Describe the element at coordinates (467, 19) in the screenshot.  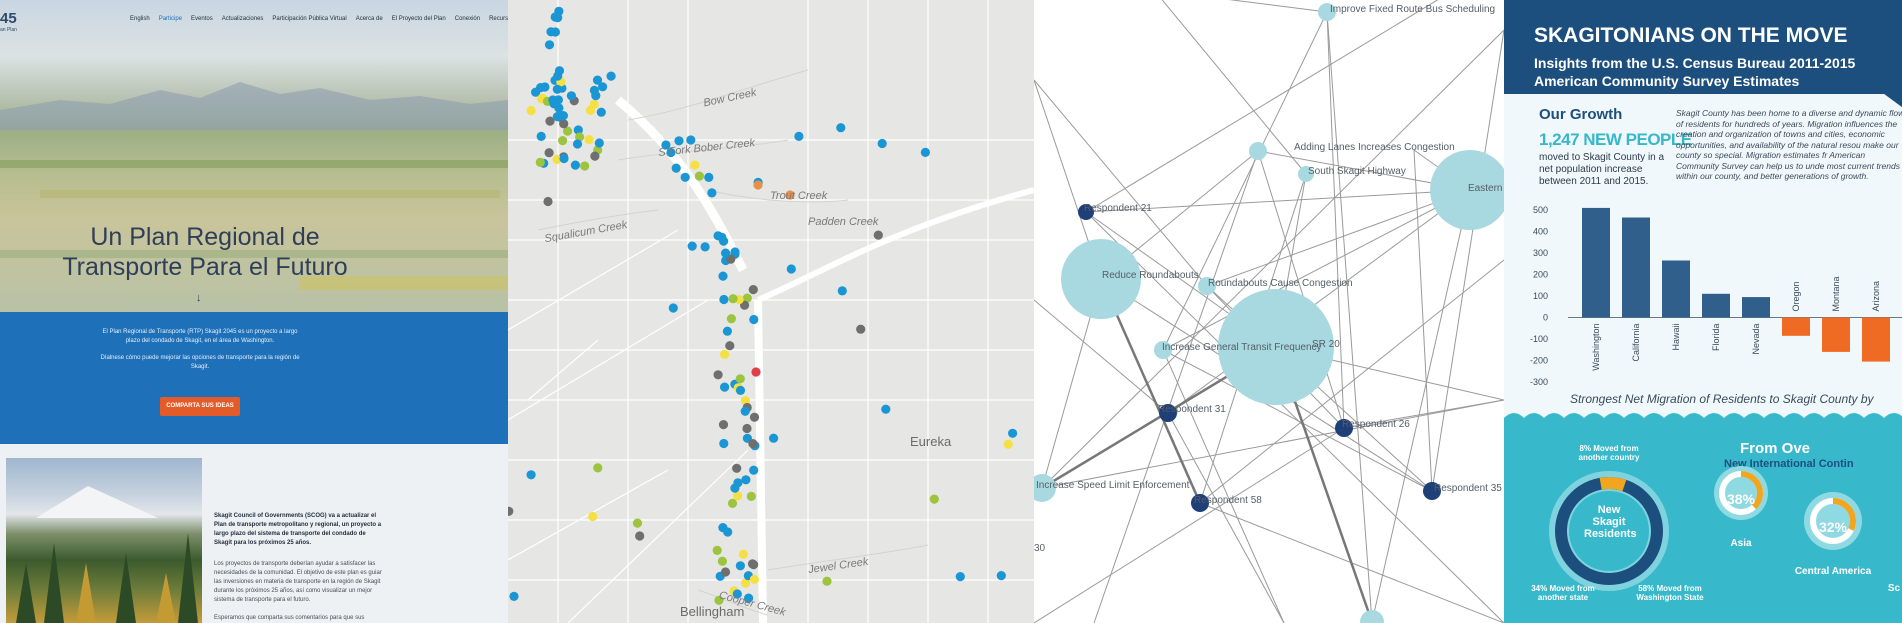
I see `nav-item: Conexión` at that location.